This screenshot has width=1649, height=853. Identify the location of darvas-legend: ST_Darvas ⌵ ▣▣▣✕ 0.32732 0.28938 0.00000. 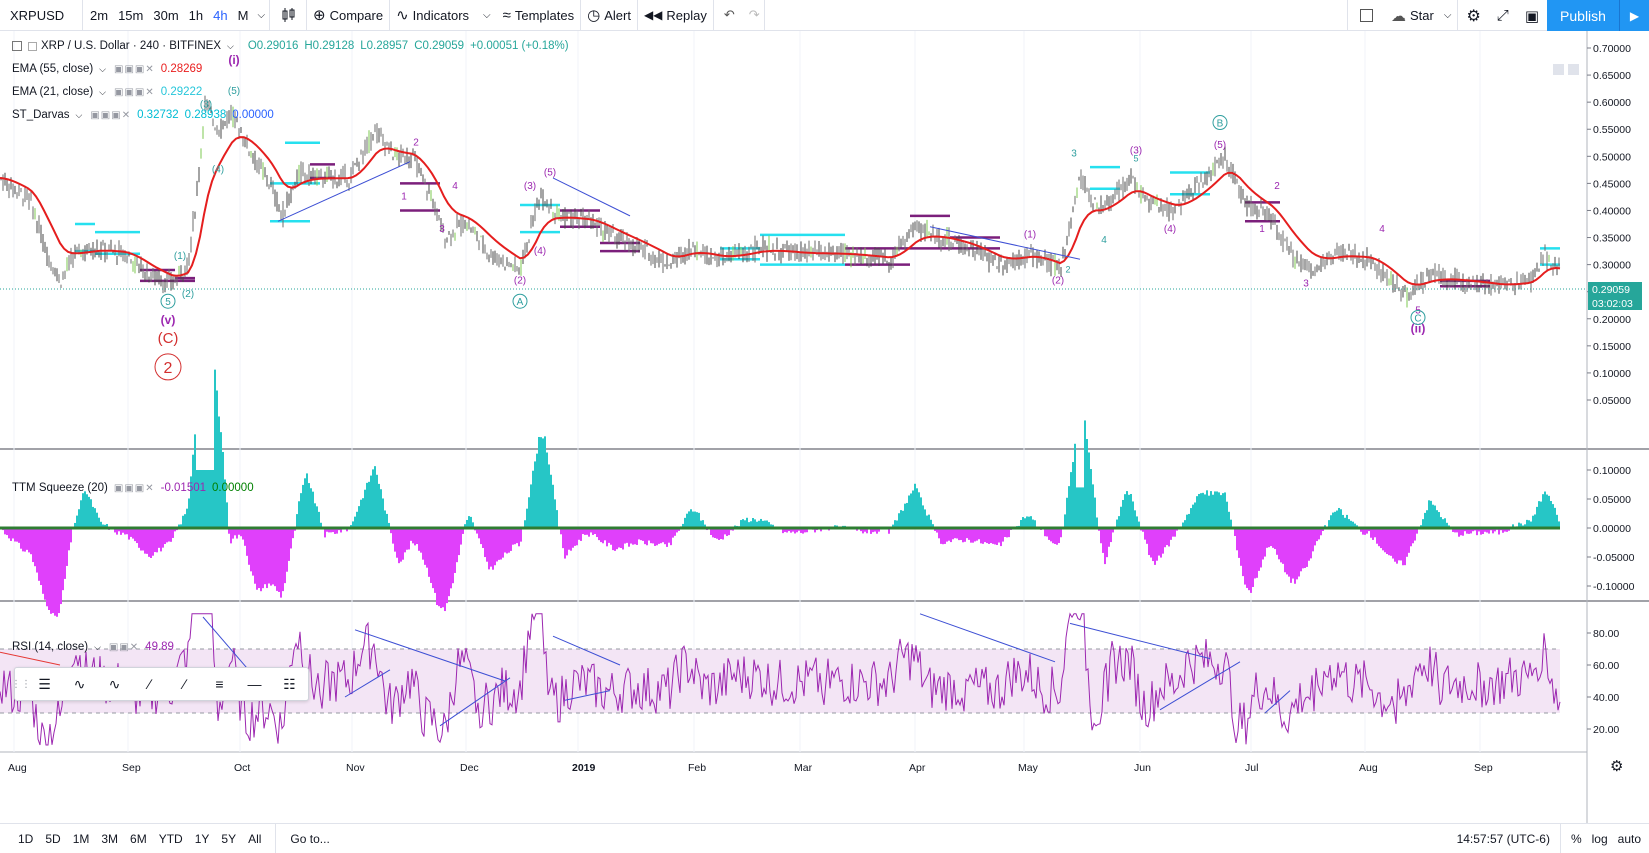
(146, 115).